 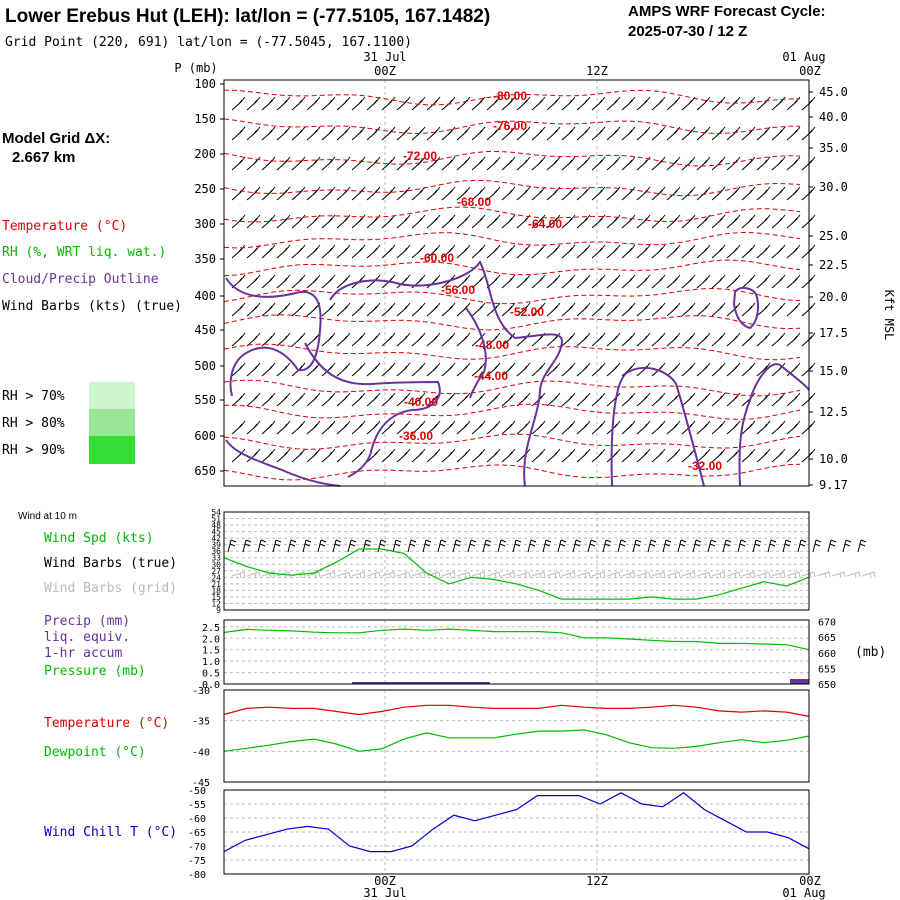 I want to click on pressure-tick-label: 250, so click(x=205, y=189).